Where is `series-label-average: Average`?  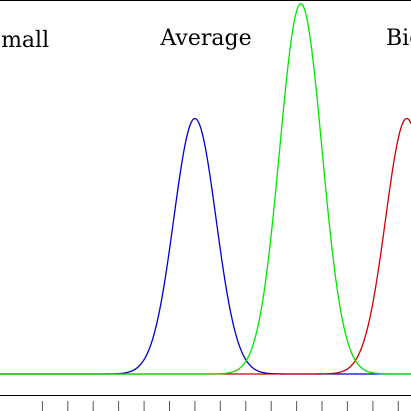 series-label-average: Average is located at coordinates (205, 38).